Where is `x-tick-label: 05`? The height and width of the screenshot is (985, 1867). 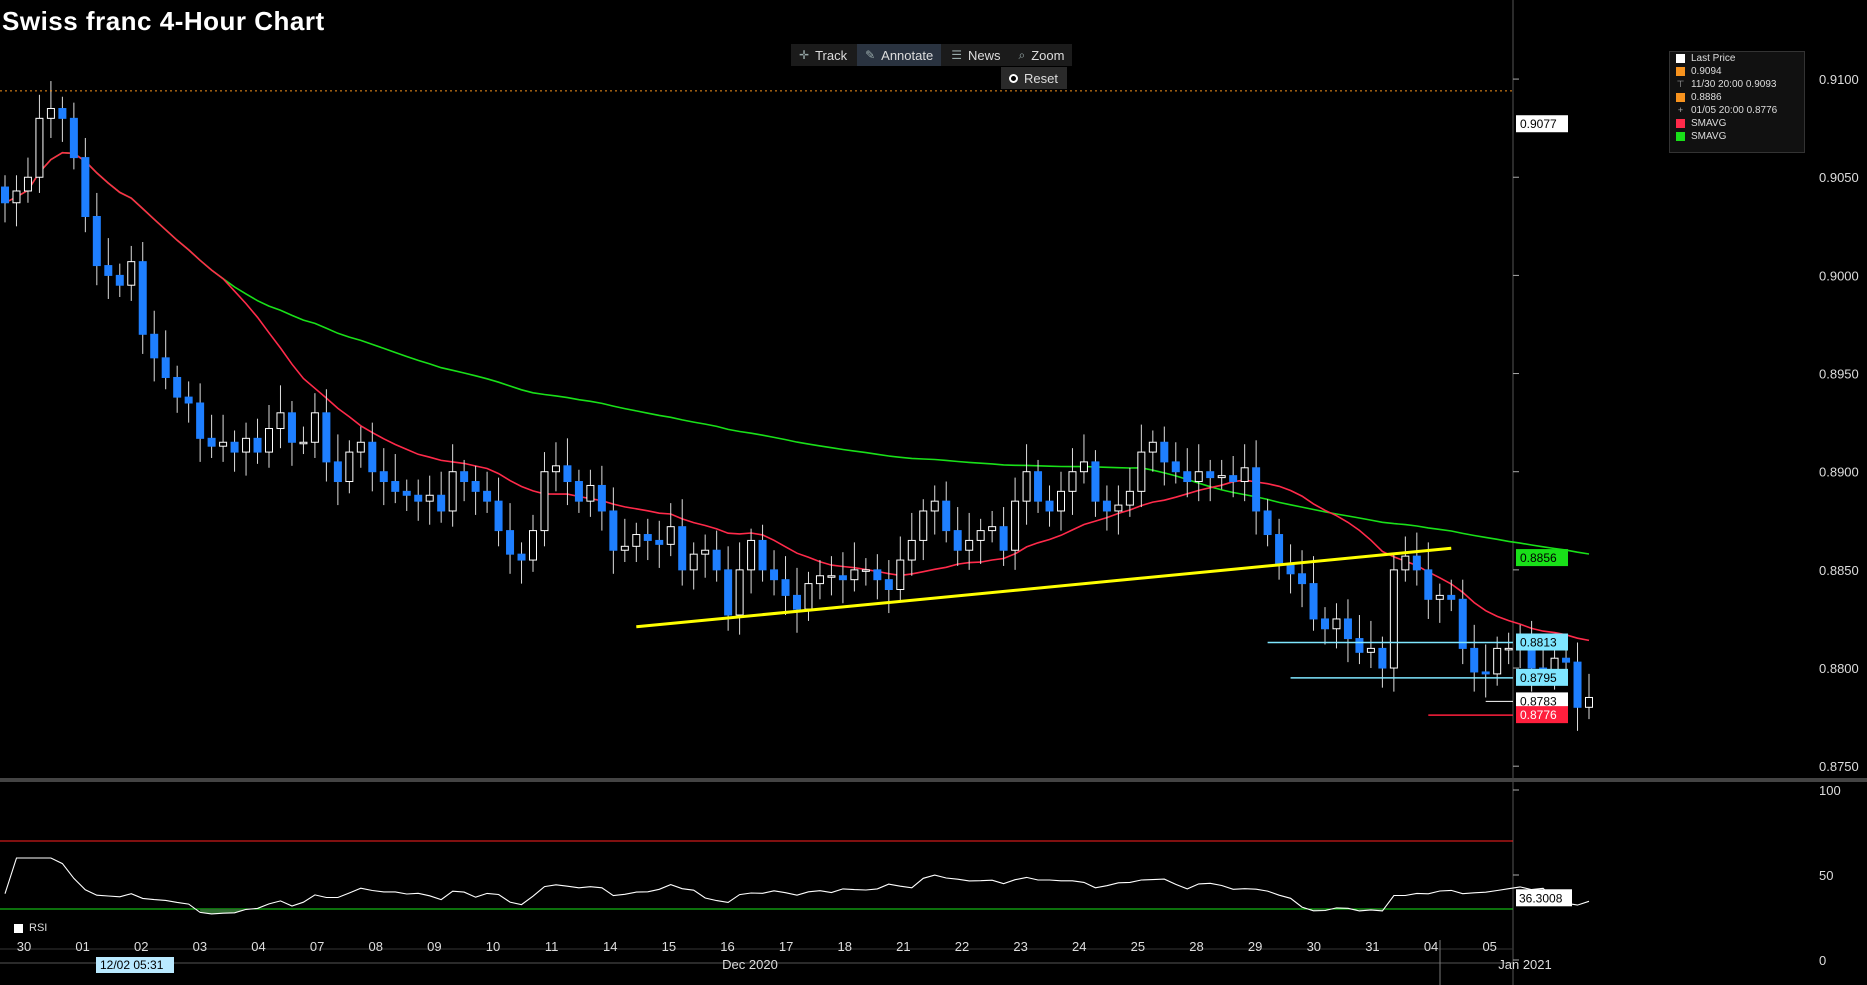
x-tick-label: 05 is located at coordinates (1489, 946).